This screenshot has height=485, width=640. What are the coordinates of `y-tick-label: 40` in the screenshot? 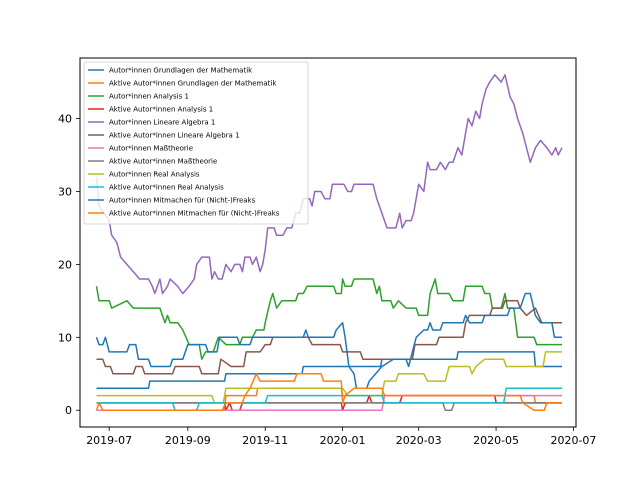 It's located at (65, 119).